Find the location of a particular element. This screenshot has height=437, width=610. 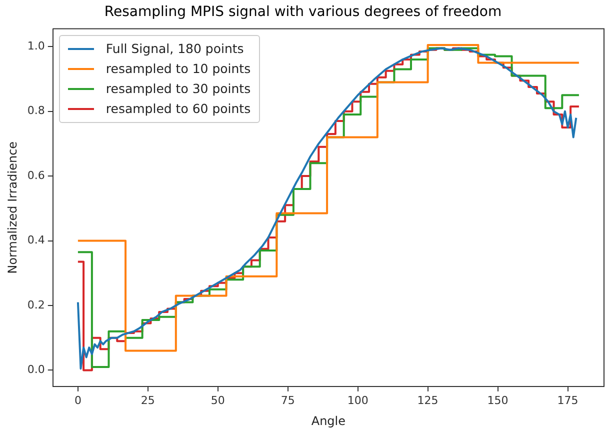

y-axis-title: Normalized Irradience is located at coordinates (12, 207).